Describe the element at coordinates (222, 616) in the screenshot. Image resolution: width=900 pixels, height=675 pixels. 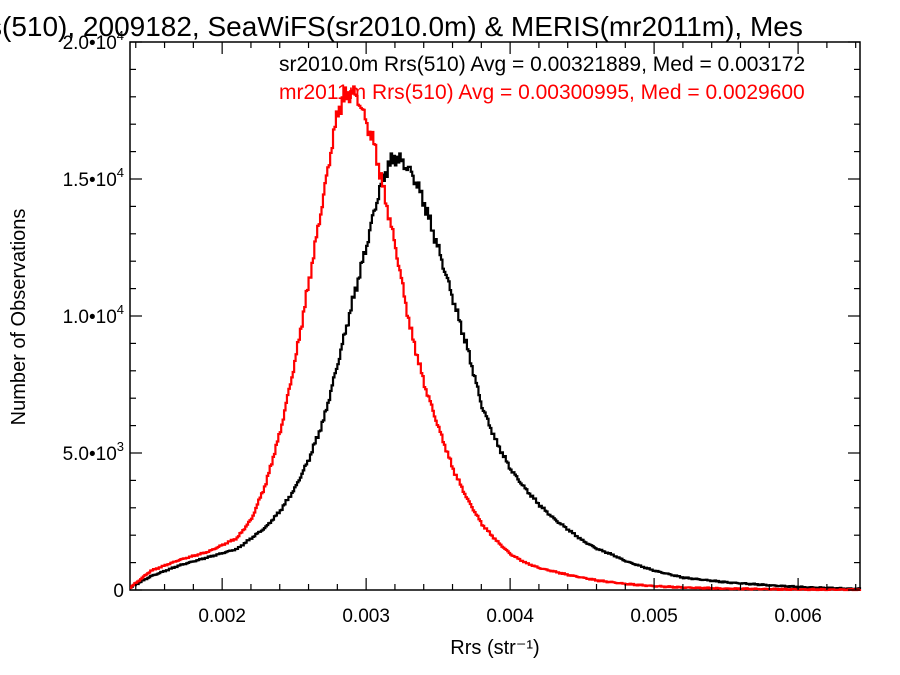
I see `x-tick-label: 0.002` at that location.